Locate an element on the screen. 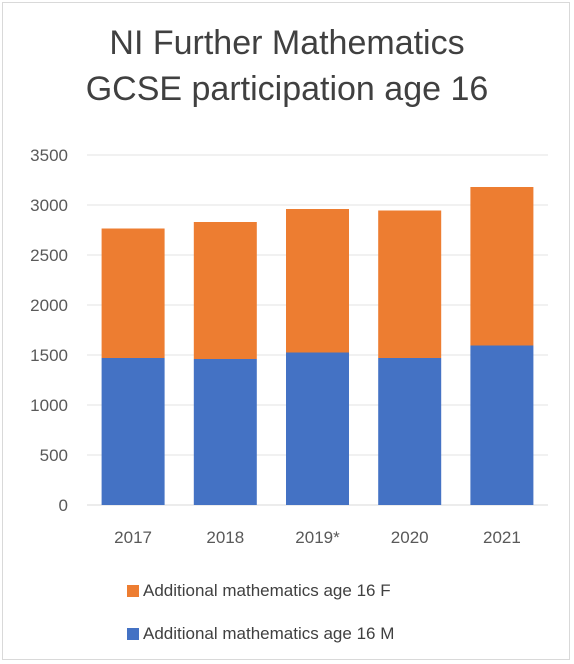 This screenshot has height=664, width=574. legend-item-m: Additional mathematics age 16 M is located at coordinates (260, 634).